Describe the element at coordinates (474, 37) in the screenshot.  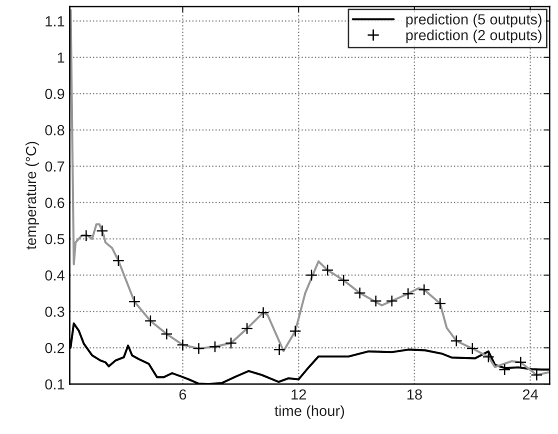
I see `legend-label: prediction (2 outputs)` at that location.